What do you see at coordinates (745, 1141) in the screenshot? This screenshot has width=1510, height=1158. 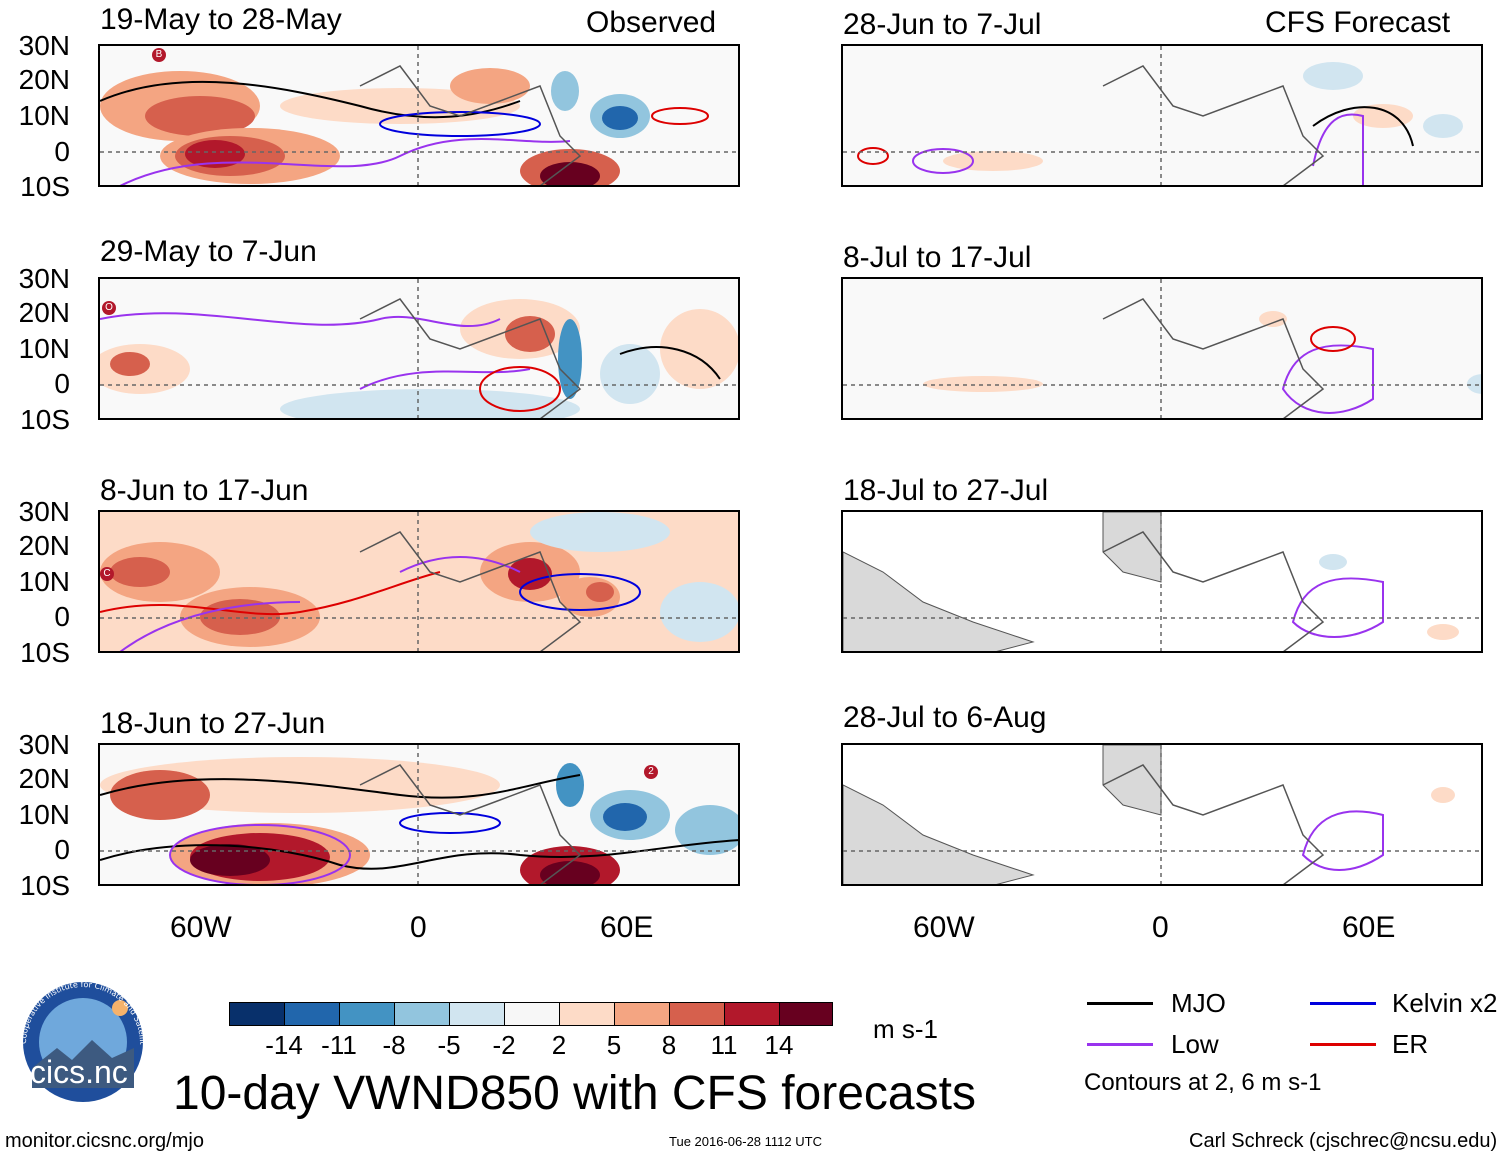 I see `footer-timestamp: Tue 2016-06-28 1112 UTC` at bounding box center [745, 1141].